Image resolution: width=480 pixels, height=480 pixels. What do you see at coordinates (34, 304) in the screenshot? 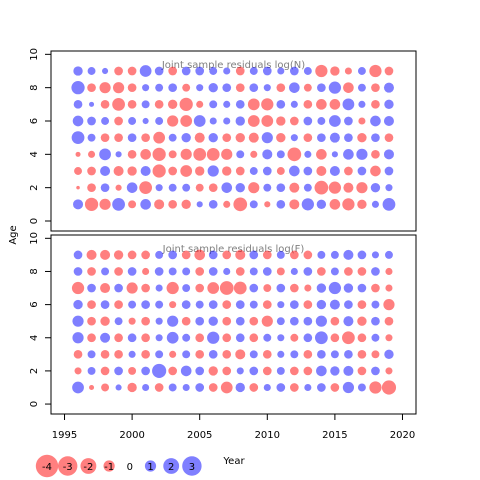
I see `y-tick-label: 6` at bounding box center [34, 304].